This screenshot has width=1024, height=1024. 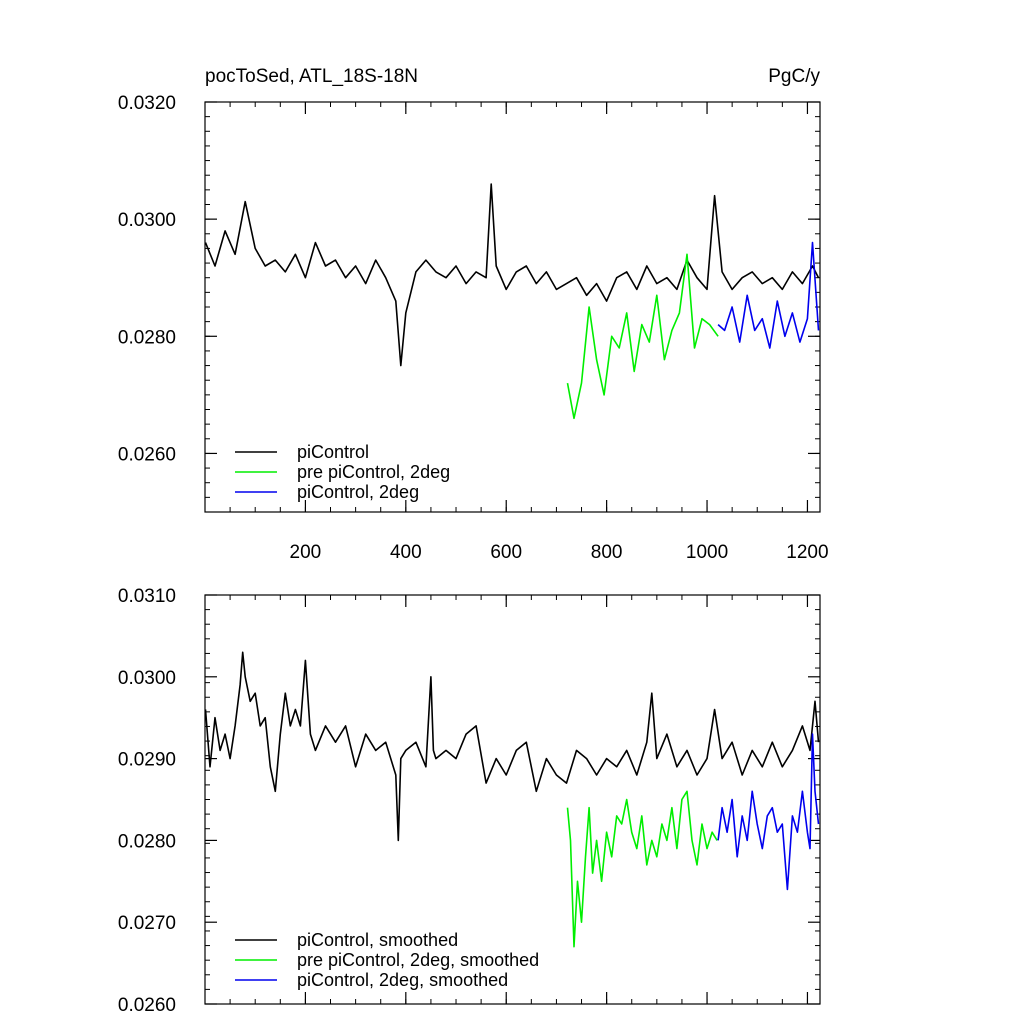 What do you see at coordinates (794, 76) in the screenshot?
I see `chart-title-right: PgC/y` at bounding box center [794, 76].